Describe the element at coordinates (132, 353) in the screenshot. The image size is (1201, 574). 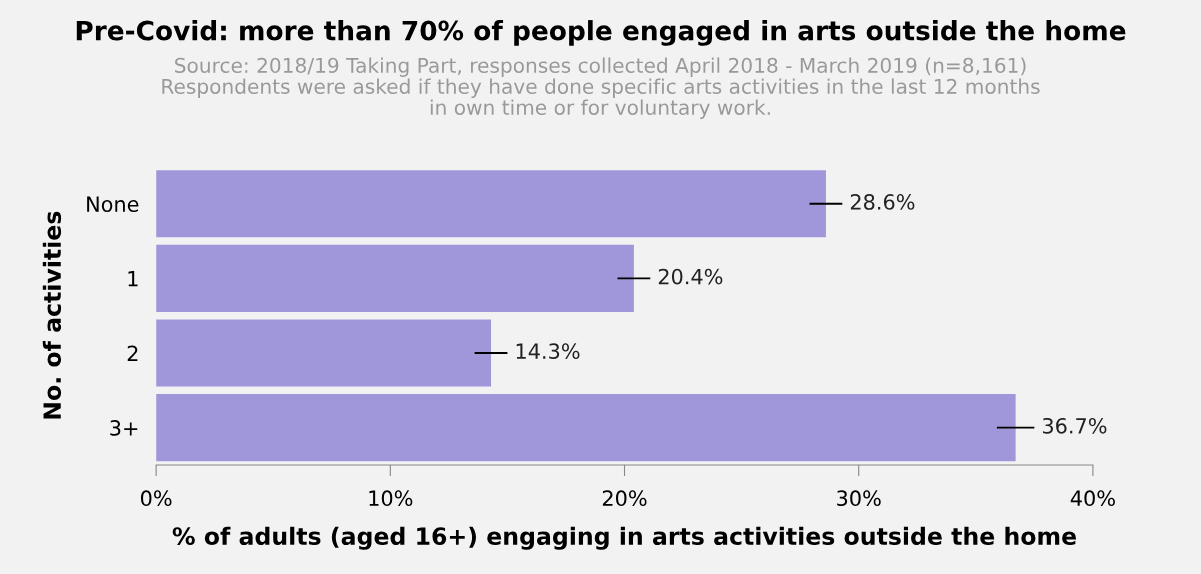
I see `y-tick-label: 2` at that location.